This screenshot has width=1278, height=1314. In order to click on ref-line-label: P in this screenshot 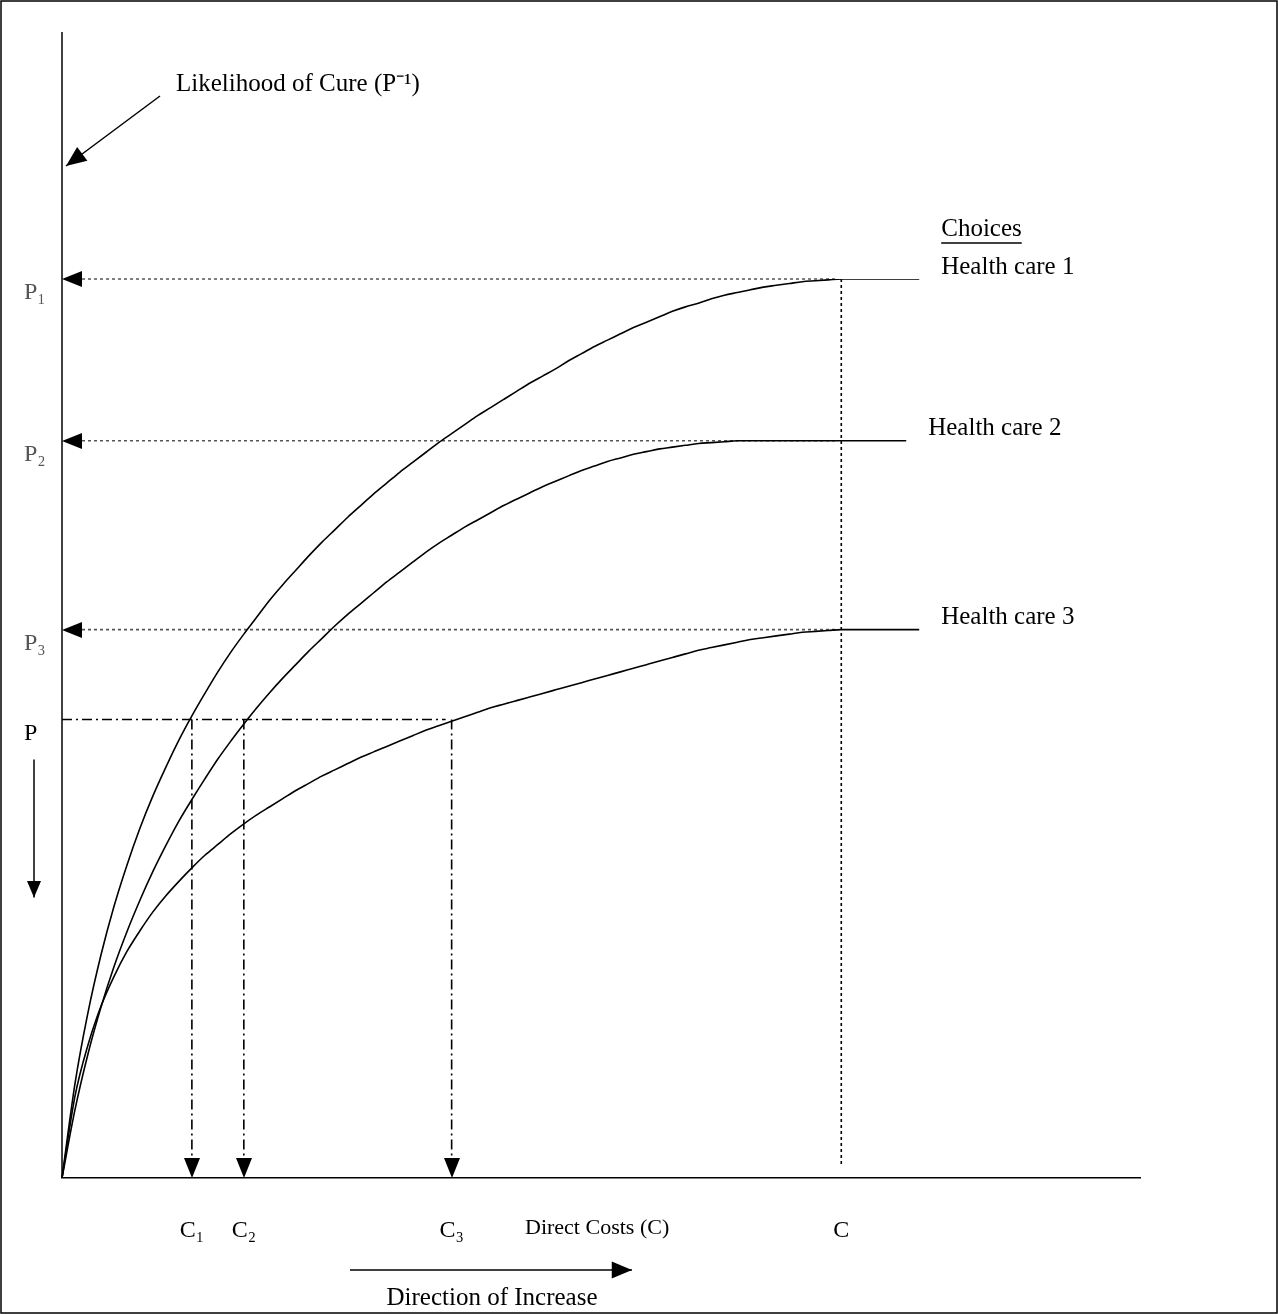, I will do `click(31, 731)`.